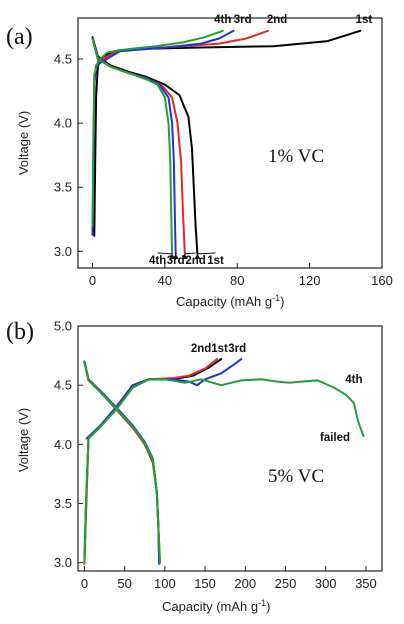 The image size is (404, 624). Describe the element at coordinates (165, 253) in the screenshot. I see `panel-a-arrow-4th` at that location.